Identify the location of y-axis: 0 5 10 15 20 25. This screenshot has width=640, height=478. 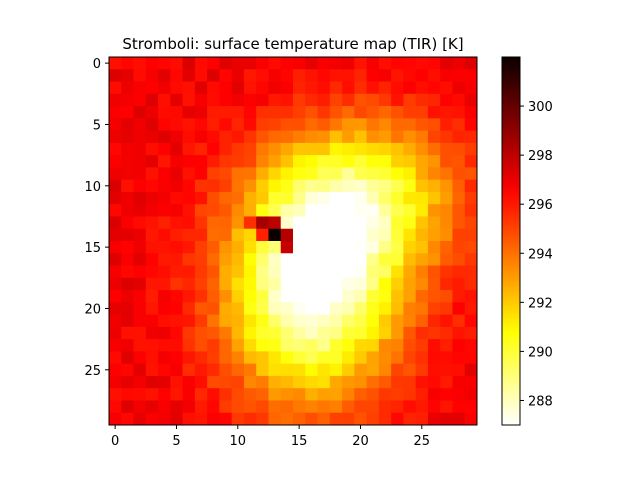
(96, 218).